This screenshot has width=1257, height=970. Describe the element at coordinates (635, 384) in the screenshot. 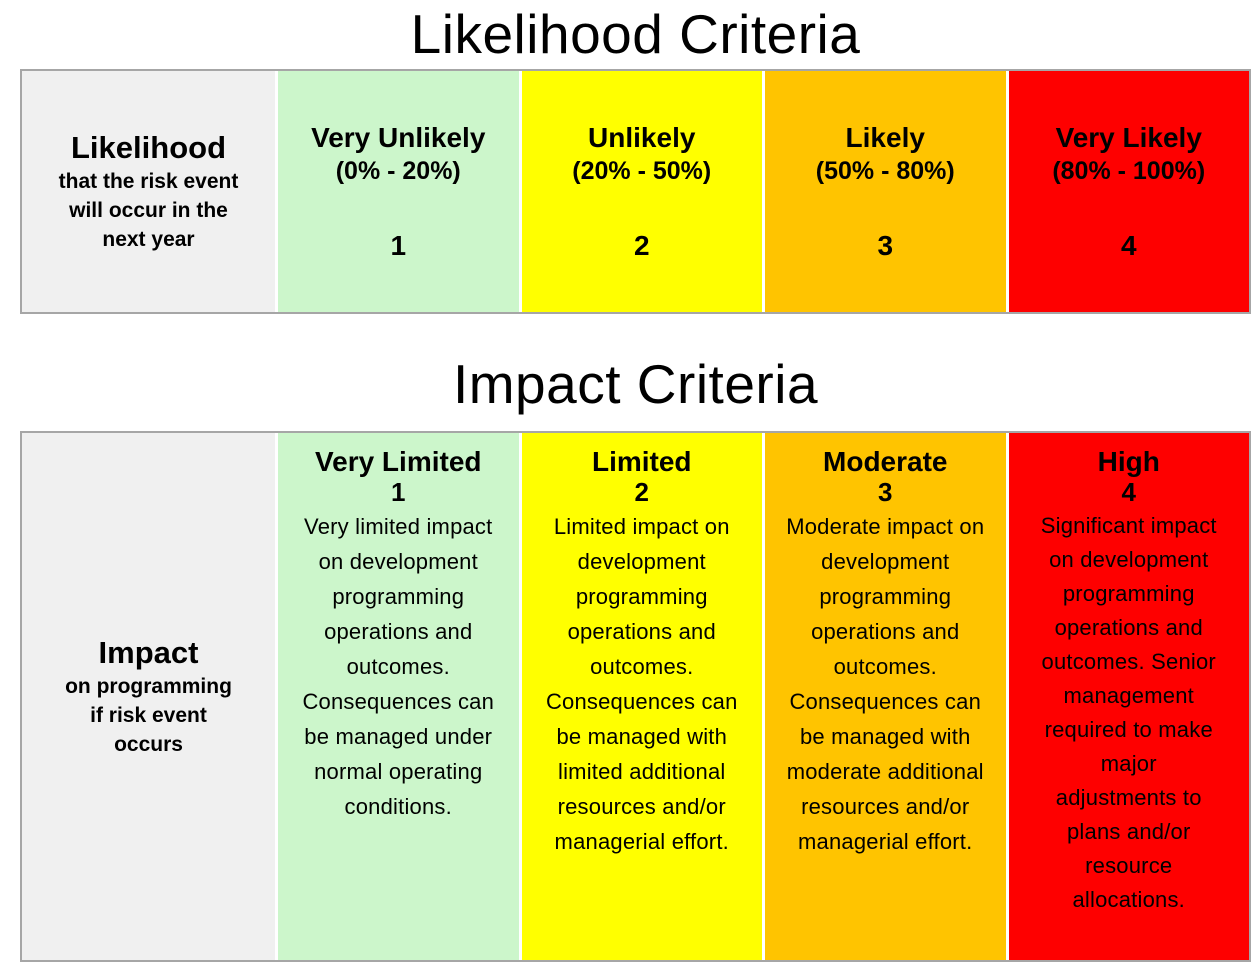

I see `impact-criteria-title: Impact Criteria` at that location.